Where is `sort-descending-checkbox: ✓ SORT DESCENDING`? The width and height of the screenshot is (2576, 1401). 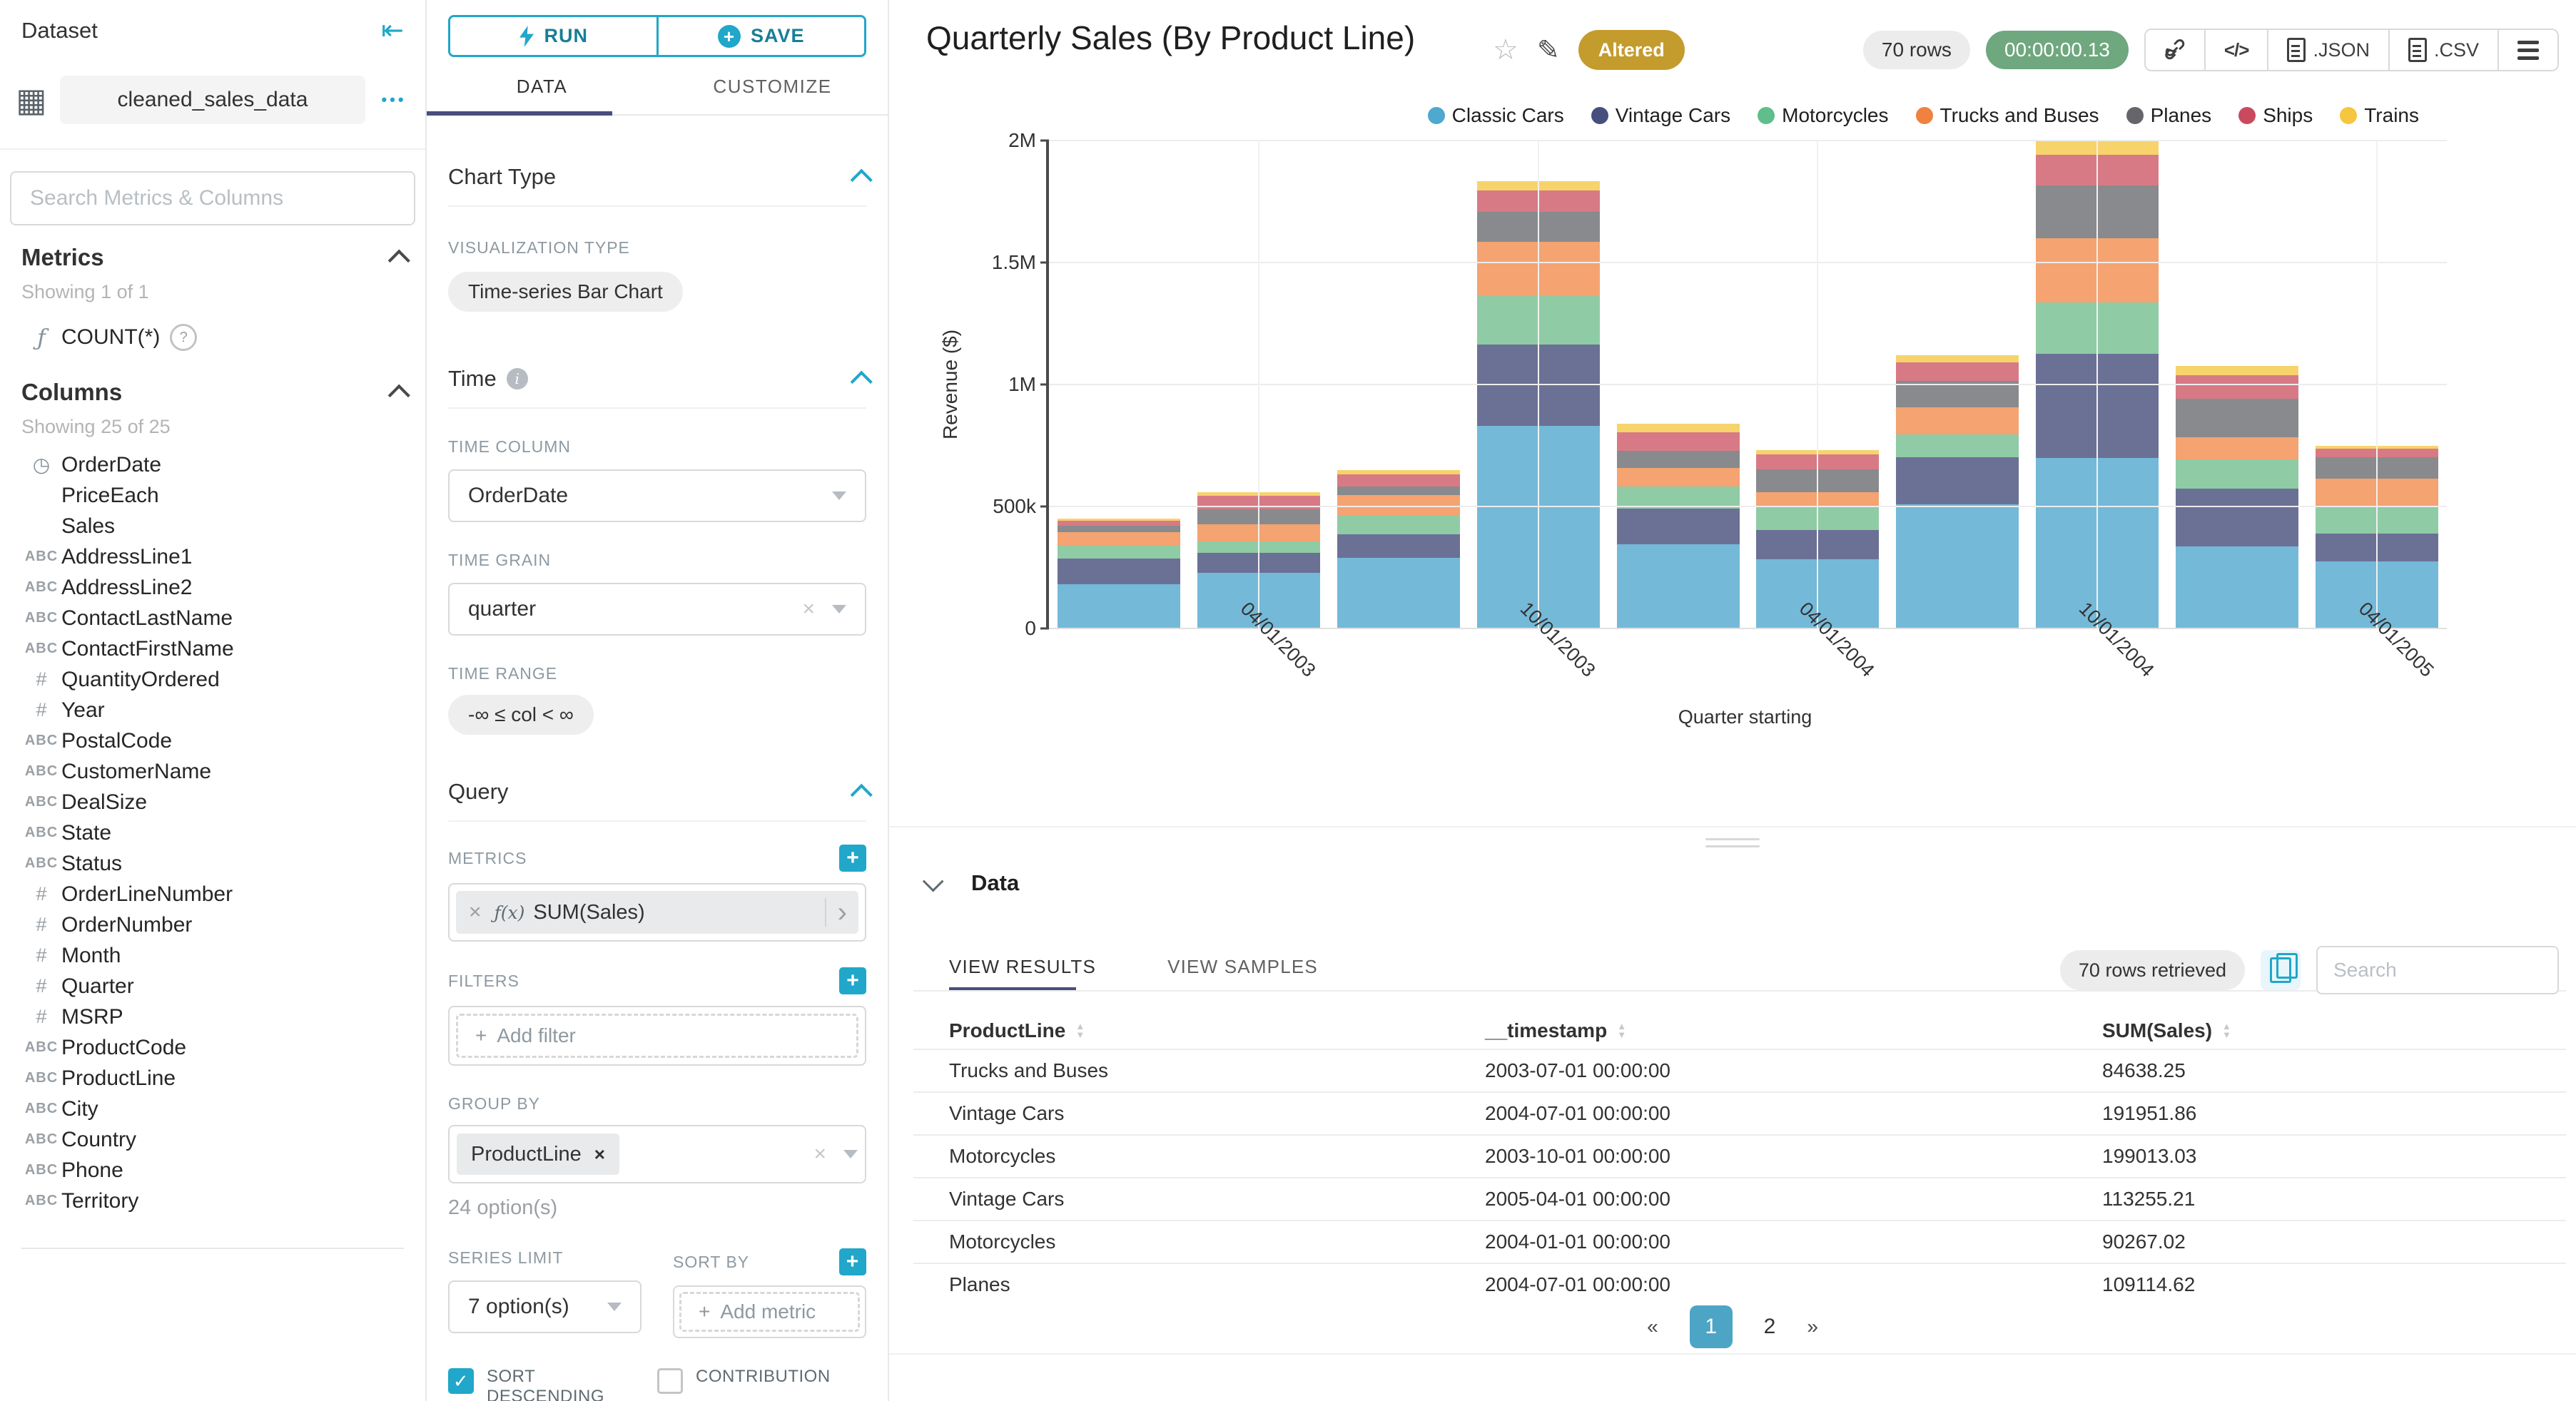
sort-descending-checkbox: ✓ SORT DESCENDING is located at coordinates (552, 1384).